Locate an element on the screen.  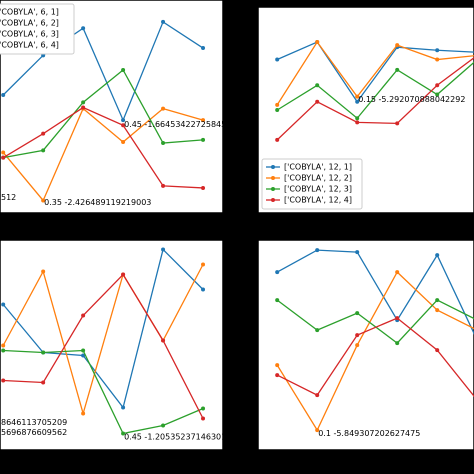
legend-label: ['COBYLA', 6, 1] is located at coordinates (29, 12).